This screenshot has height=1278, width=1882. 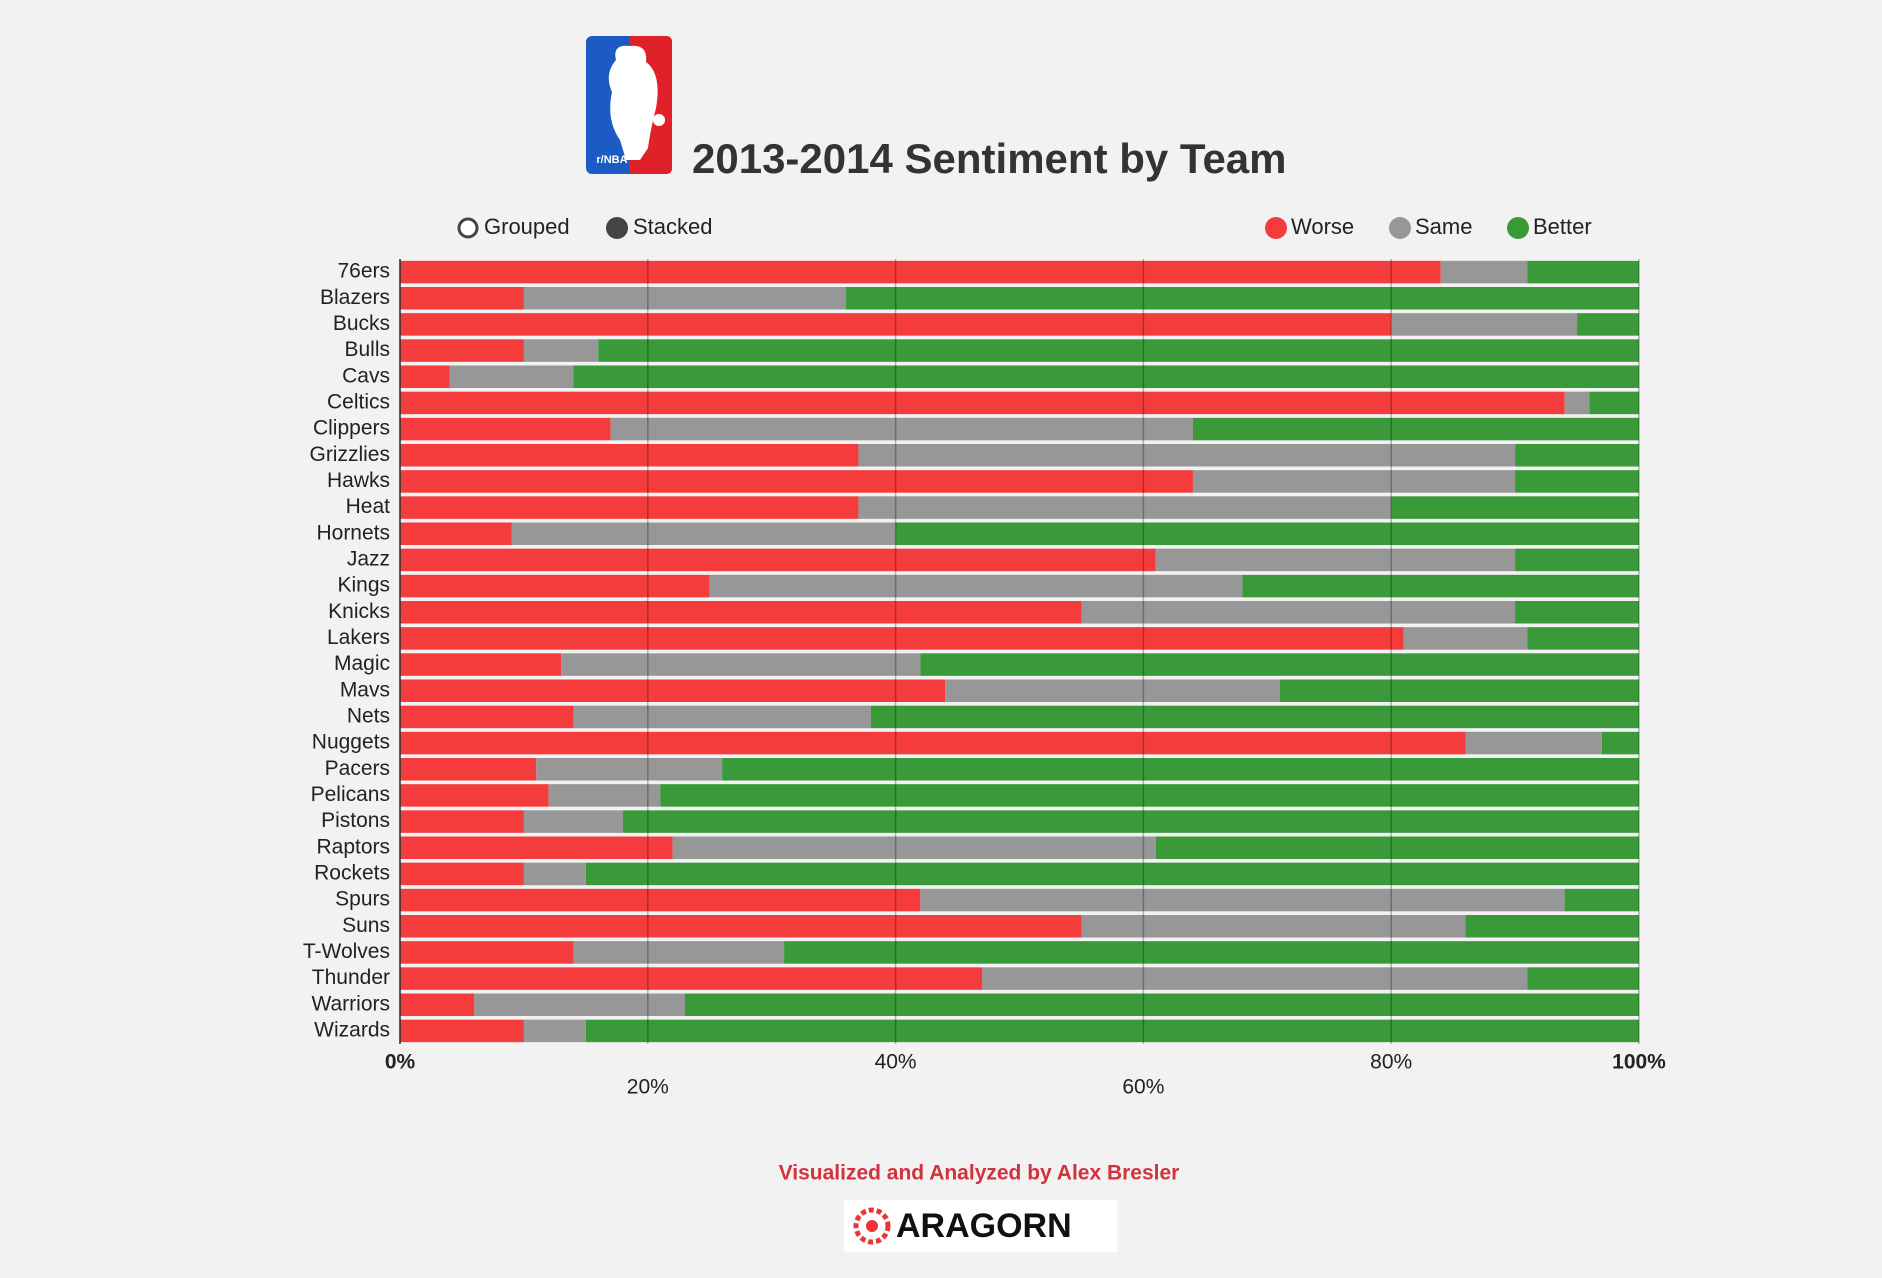 What do you see at coordinates (527, 226) in the screenshot?
I see `control-label: Grouped` at bounding box center [527, 226].